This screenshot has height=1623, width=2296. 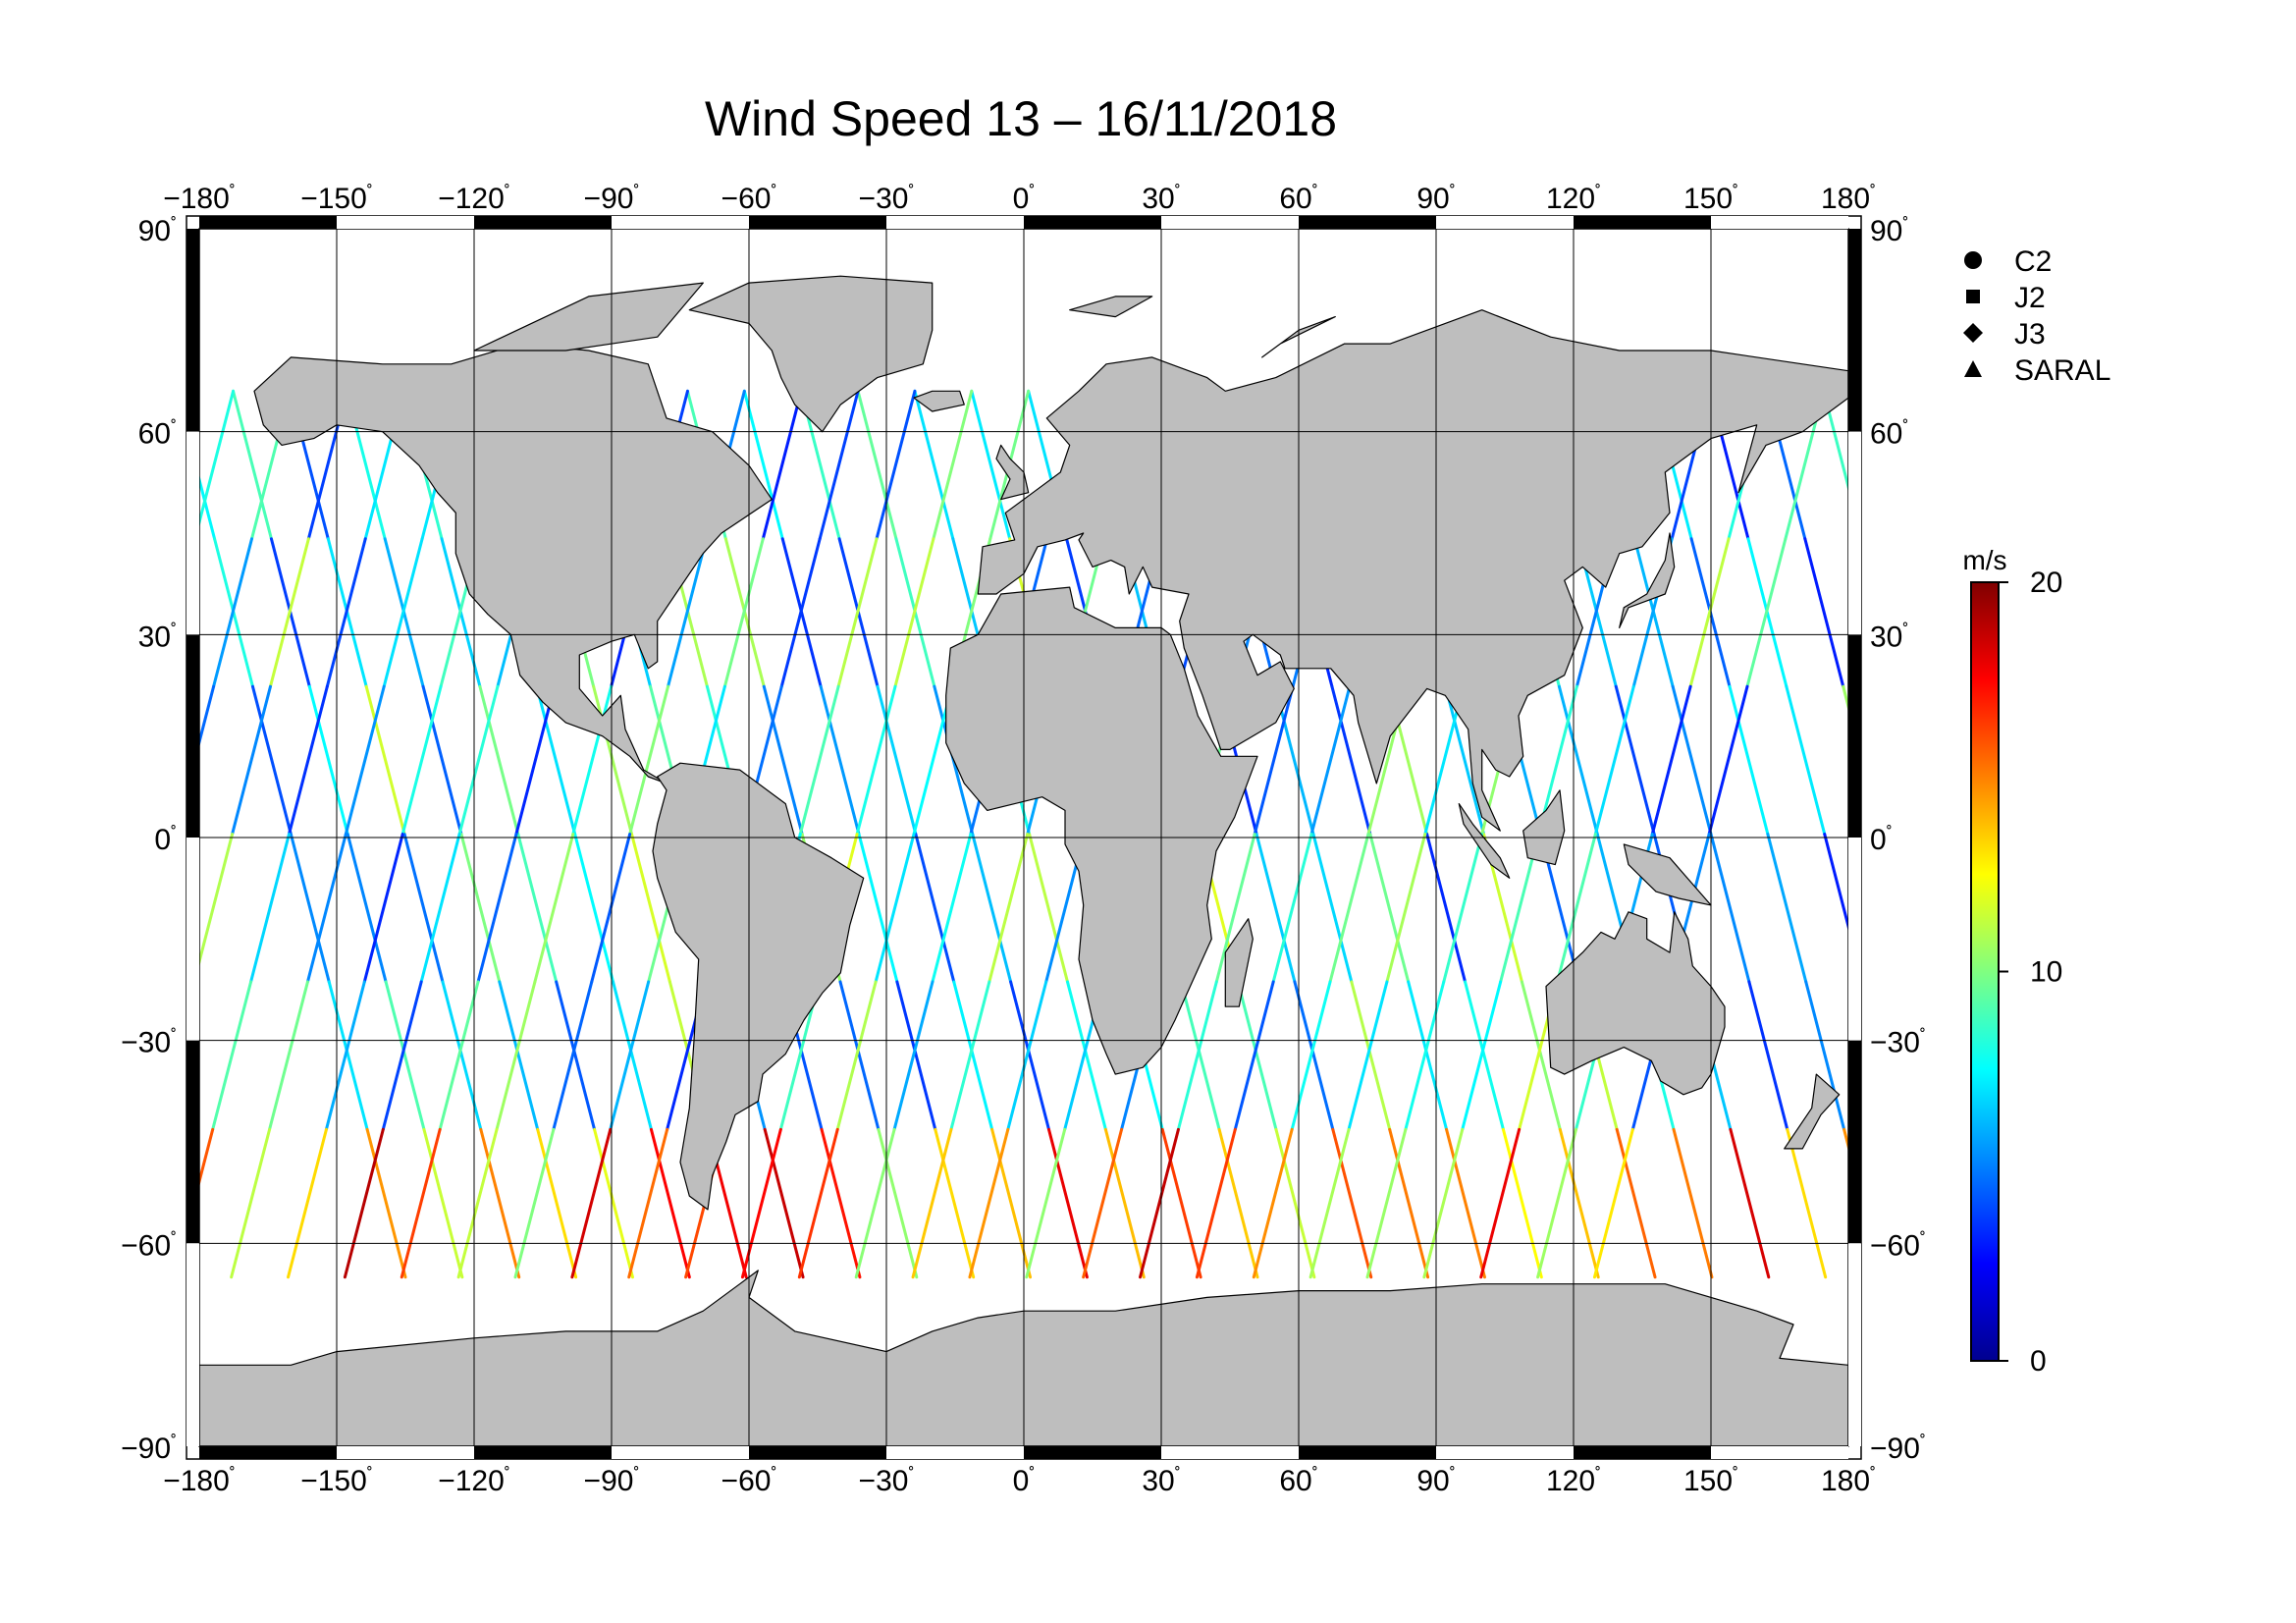 I want to click on lat-tick-label-right: −90˚, so click(x=1898, y=1449).